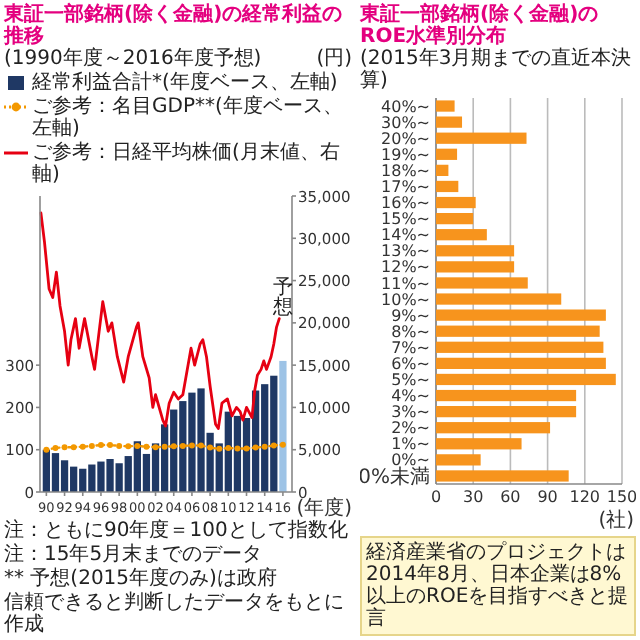 Image resolution: width=640 pixels, height=640 pixels. What do you see at coordinates (479, 26) in the screenshot?
I see `chart-title: 東証一部銘柄(除く金融)のROE水準別分布` at bounding box center [479, 26].